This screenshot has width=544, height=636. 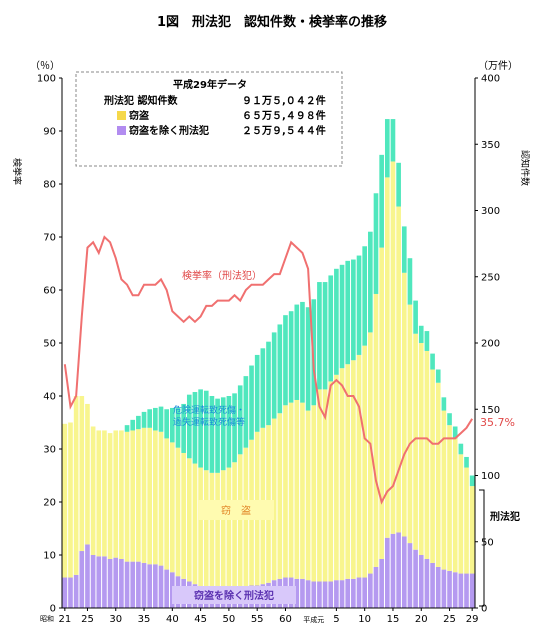 I want to click on y-left-tick-label: 100, so click(x=46, y=79).